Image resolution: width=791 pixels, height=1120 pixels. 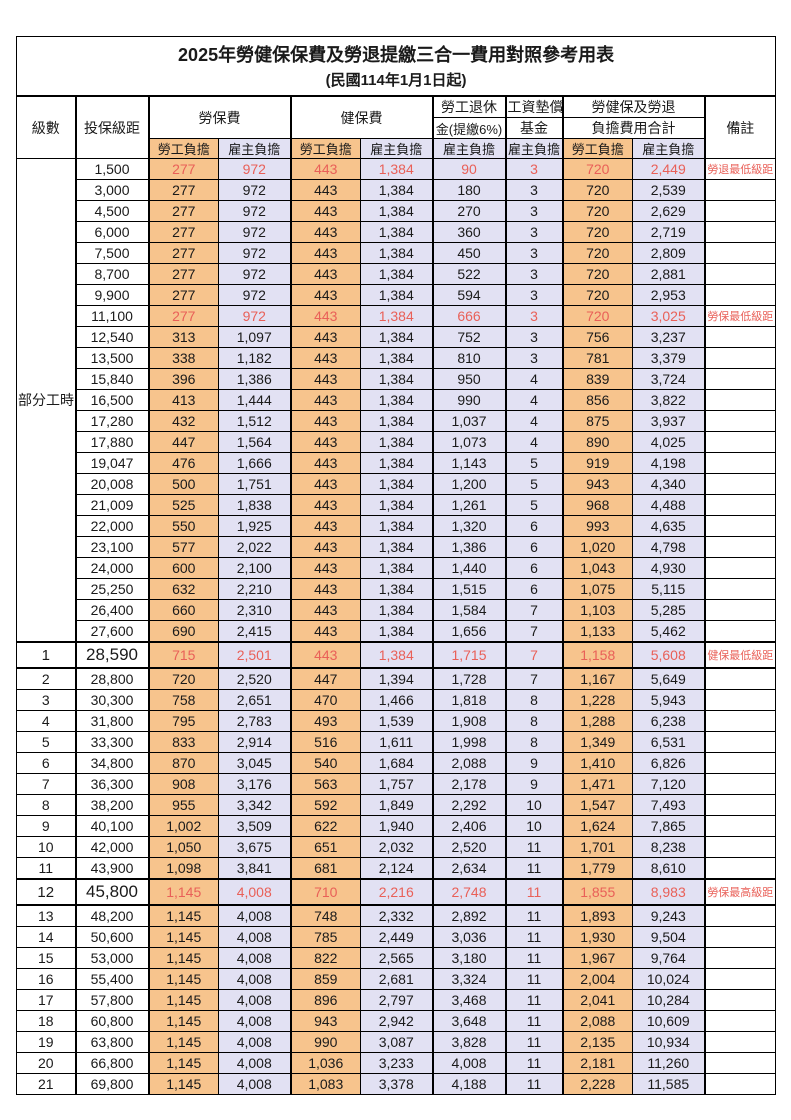 I want to click on pension-employer-cell: 1,143, so click(x=469, y=463).